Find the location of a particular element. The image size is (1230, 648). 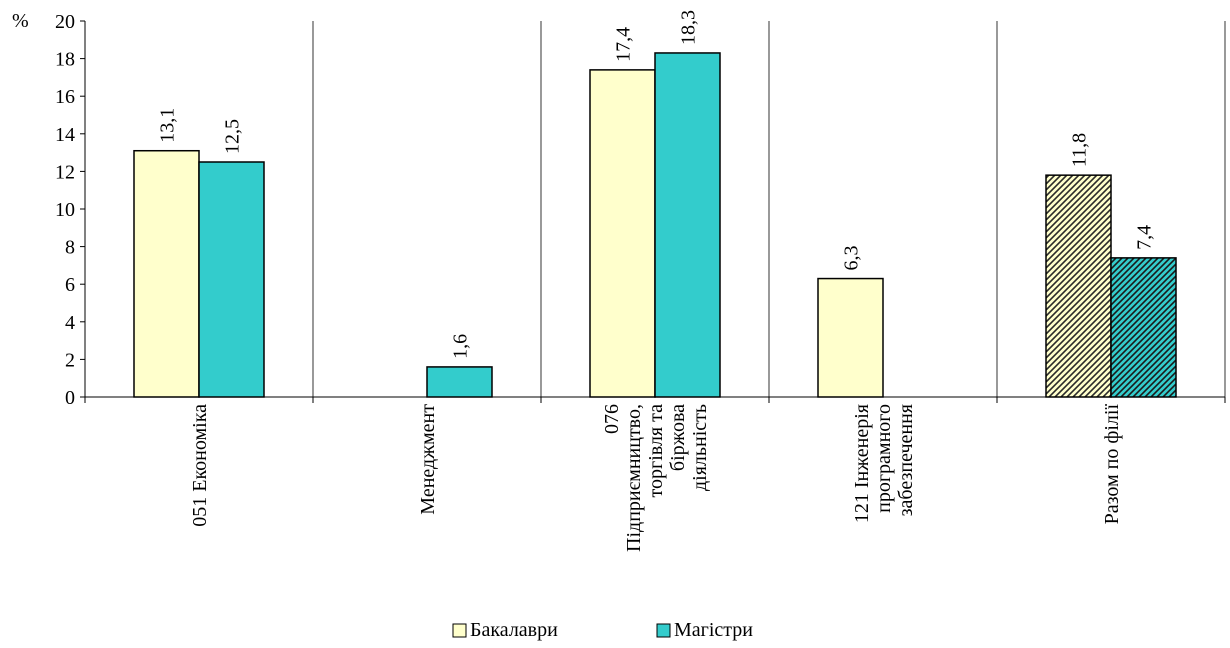

y-tick-label: 6 is located at coordinates (70, 285).